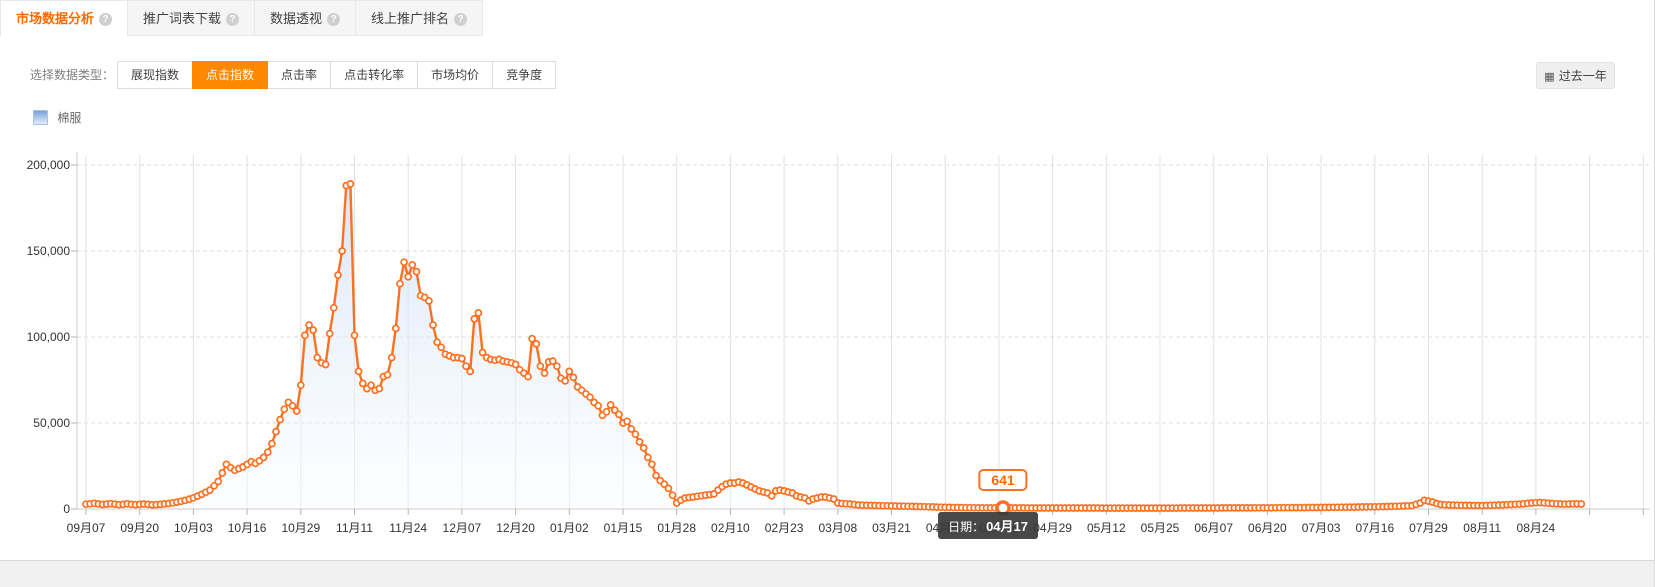  I want to click on x-axis-label: 07月29, so click(1428, 528).